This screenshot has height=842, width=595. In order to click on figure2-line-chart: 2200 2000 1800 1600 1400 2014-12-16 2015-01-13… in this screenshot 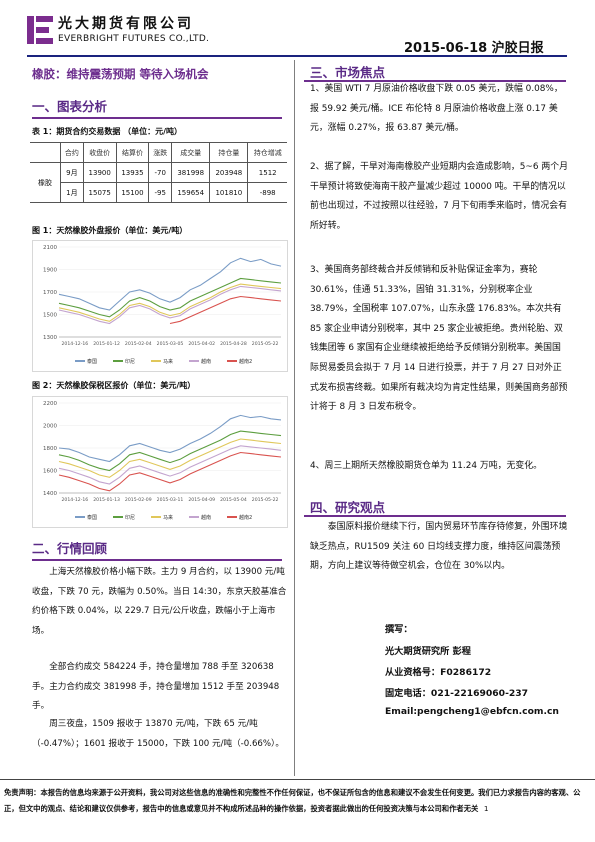, I will do `click(160, 462)`.